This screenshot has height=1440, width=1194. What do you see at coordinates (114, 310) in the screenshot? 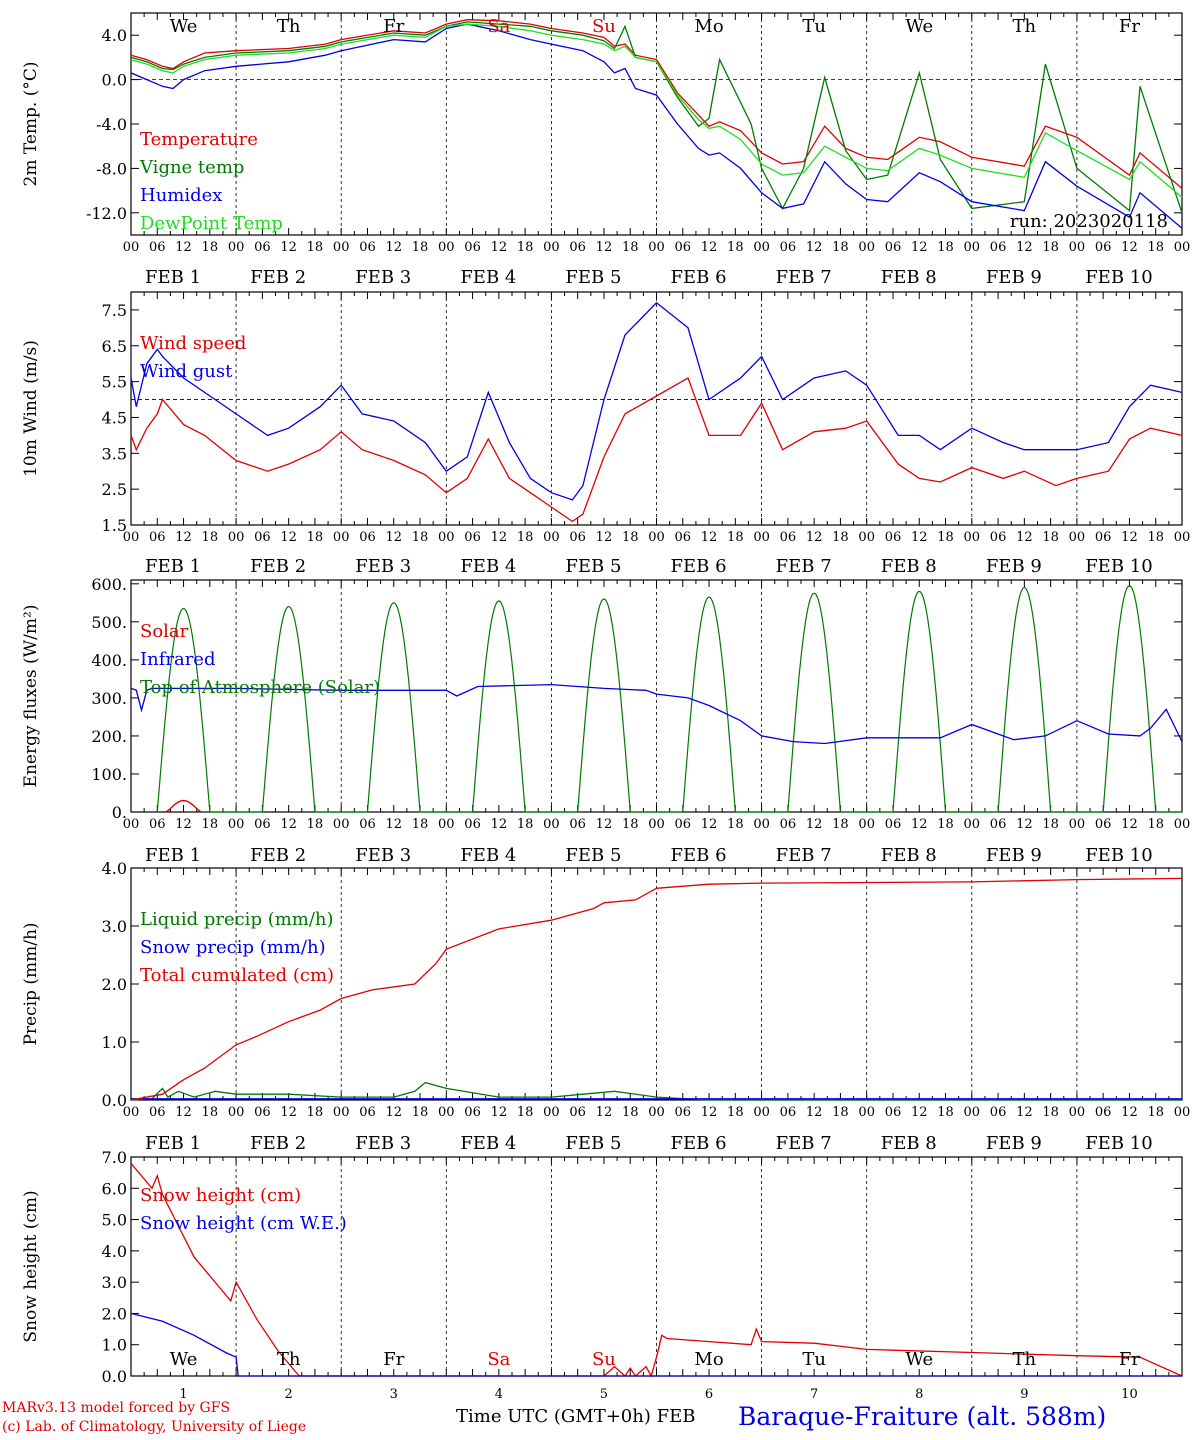
I see `y-tick-label: 7.5` at bounding box center [114, 310].